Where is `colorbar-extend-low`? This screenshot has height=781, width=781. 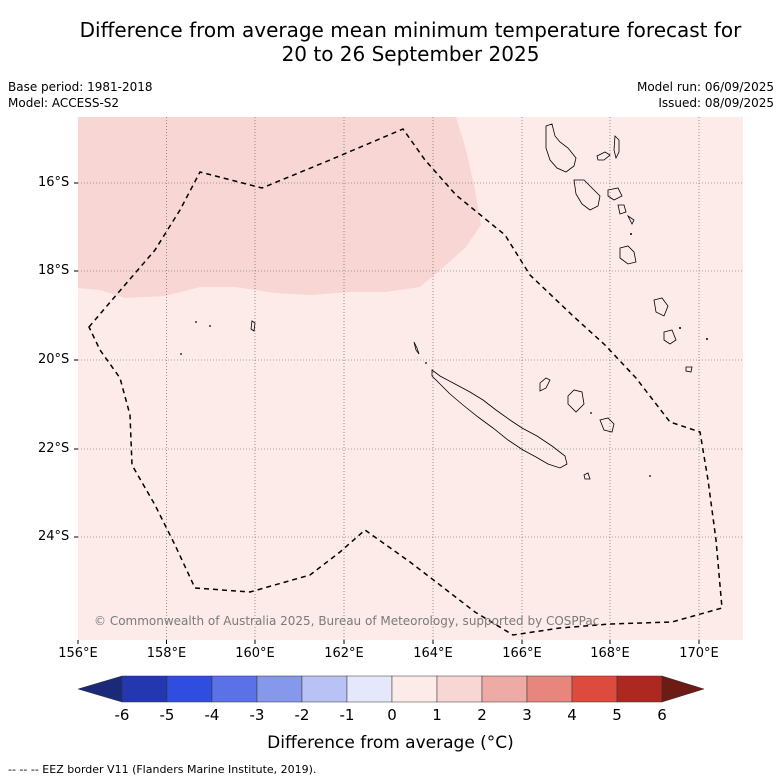
colorbar-extend-low is located at coordinates (100, 689).